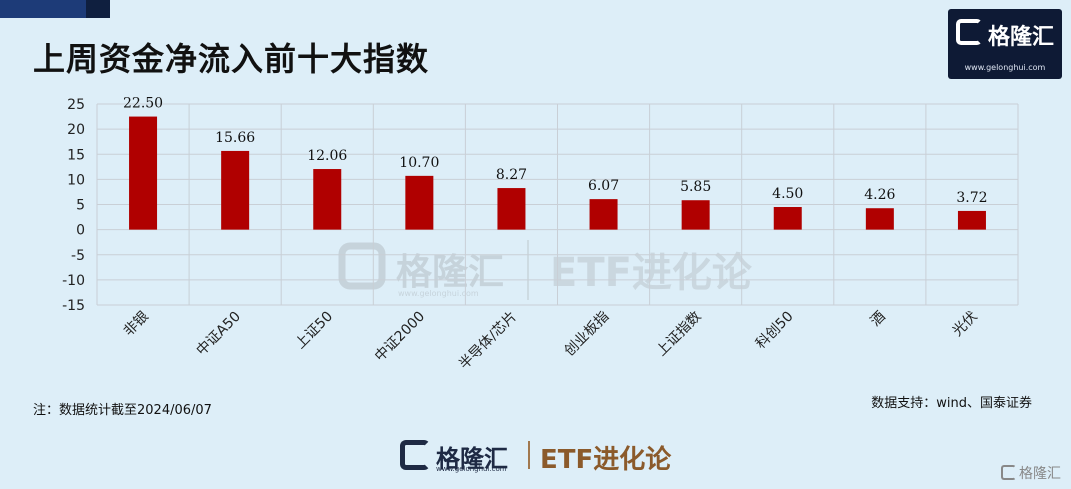 The width and height of the screenshot is (1071, 489). I want to click on top-accent-bar, so click(55, 9).